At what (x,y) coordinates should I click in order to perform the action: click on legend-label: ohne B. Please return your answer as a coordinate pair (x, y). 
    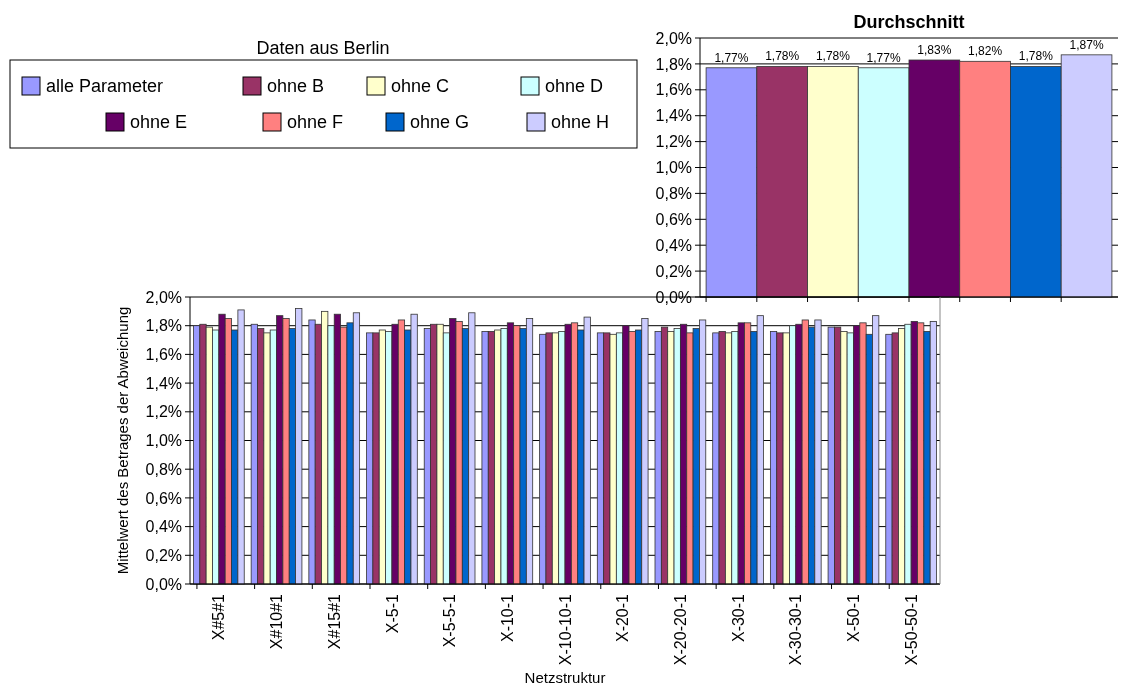
    Looking at the image, I should click on (296, 86).